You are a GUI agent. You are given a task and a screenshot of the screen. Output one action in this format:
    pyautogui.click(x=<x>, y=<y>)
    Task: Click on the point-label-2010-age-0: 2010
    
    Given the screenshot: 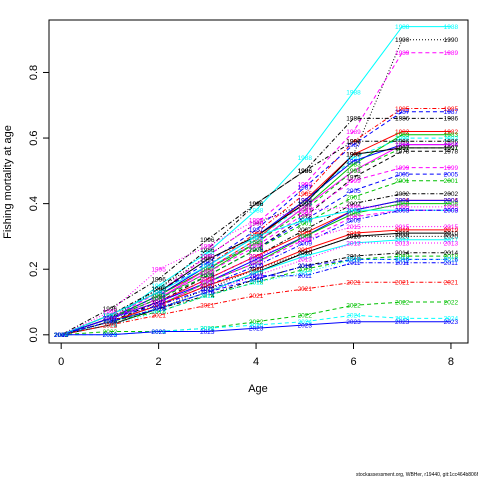 What is the action you would take?
    pyautogui.click(x=61, y=335)
    